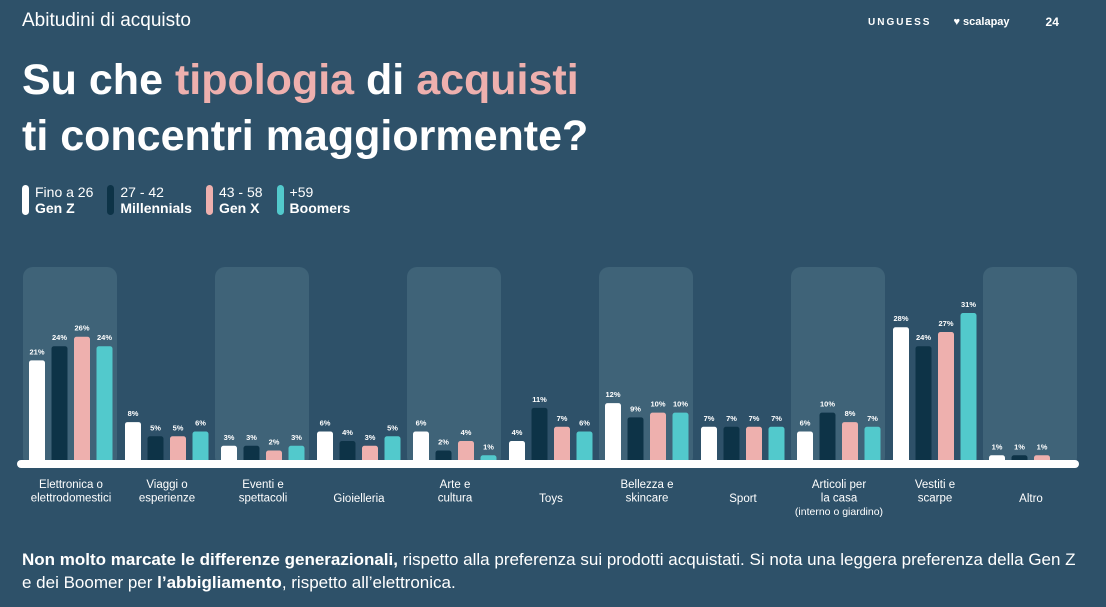 The width and height of the screenshot is (1106, 607). What do you see at coordinates (647, 499) in the screenshot?
I see `category-label: skincare` at bounding box center [647, 499].